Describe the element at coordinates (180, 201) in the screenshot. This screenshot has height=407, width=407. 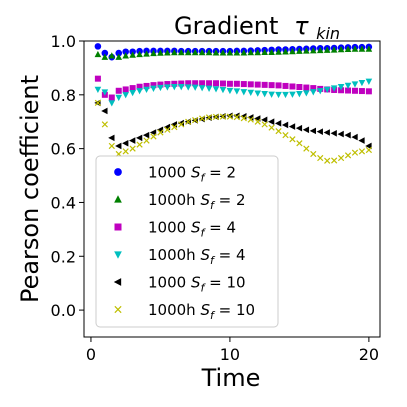
I see `legend-entry: 1000h Sf = 2` at that location.